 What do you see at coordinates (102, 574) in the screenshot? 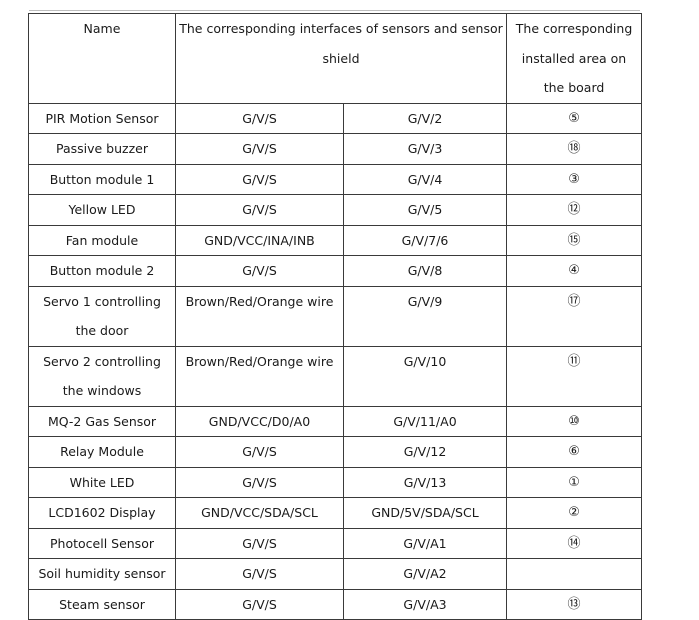
I see `cell-name: Soil humidity sensor` at bounding box center [102, 574].